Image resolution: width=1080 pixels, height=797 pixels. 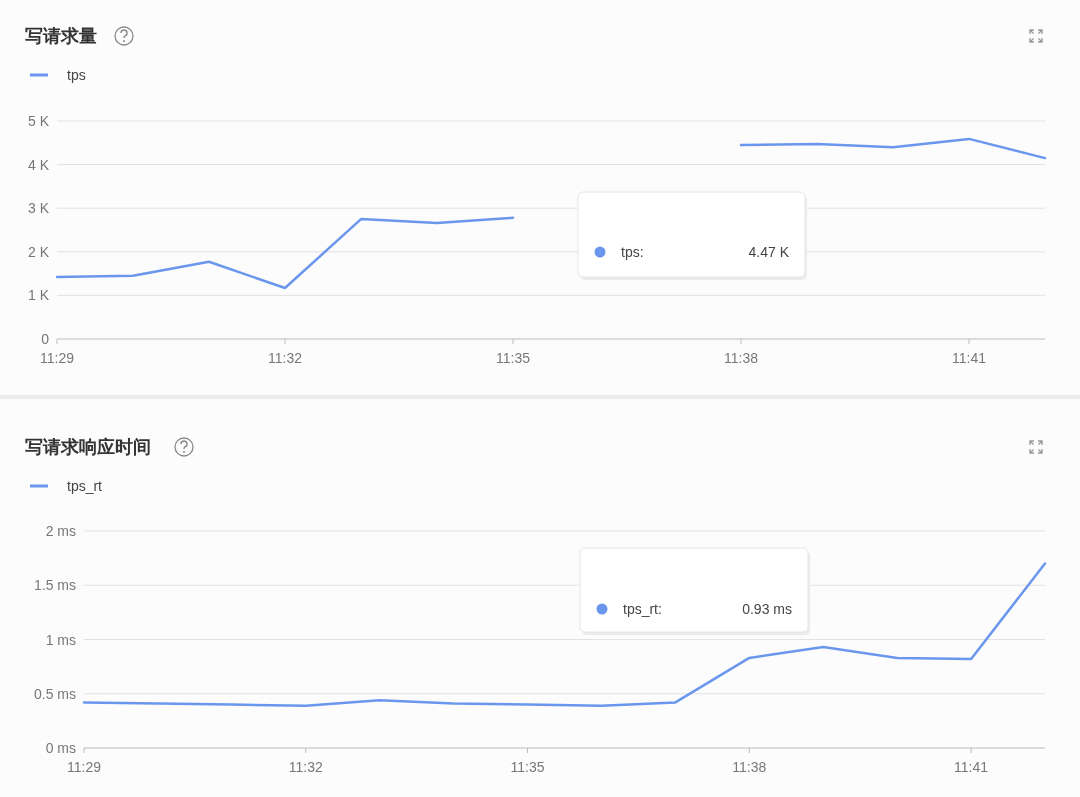 What do you see at coordinates (61, 36) in the screenshot?
I see `chart-title: 写请求量` at bounding box center [61, 36].